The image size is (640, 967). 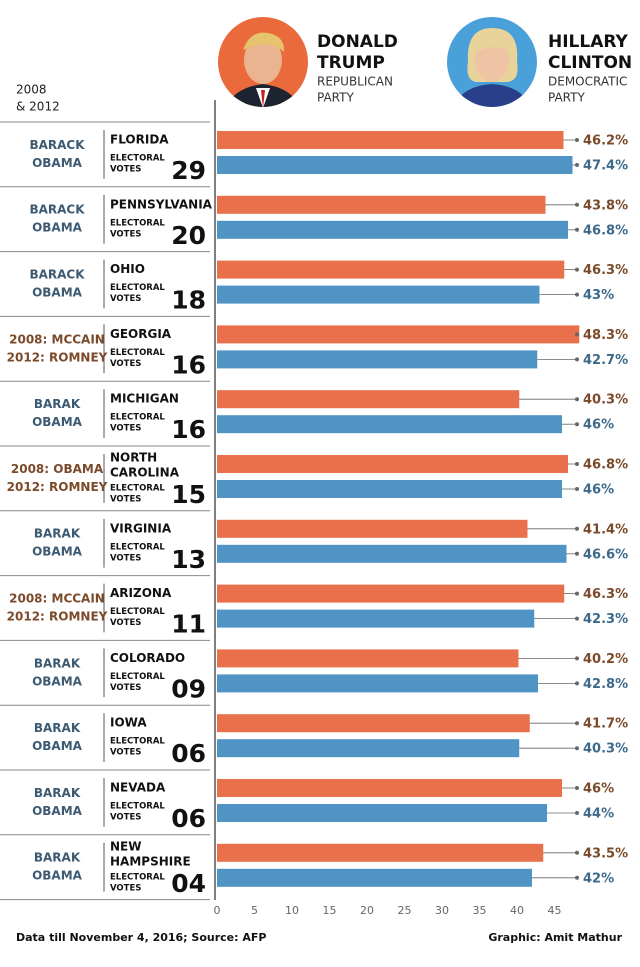 What do you see at coordinates (605, 141) in the screenshot?
I see `value-label: 46.2%` at bounding box center [605, 141].